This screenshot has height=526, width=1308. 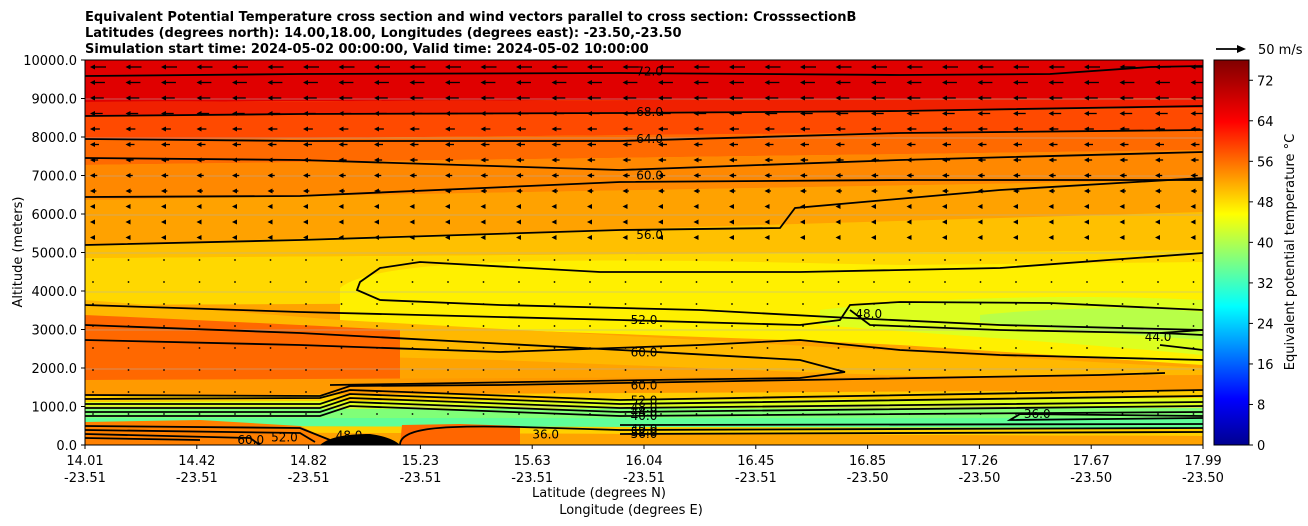 What do you see at coordinates (55, 138) in the screenshot?
I see `y-tick-label: 8000.0` at bounding box center [55, 138].